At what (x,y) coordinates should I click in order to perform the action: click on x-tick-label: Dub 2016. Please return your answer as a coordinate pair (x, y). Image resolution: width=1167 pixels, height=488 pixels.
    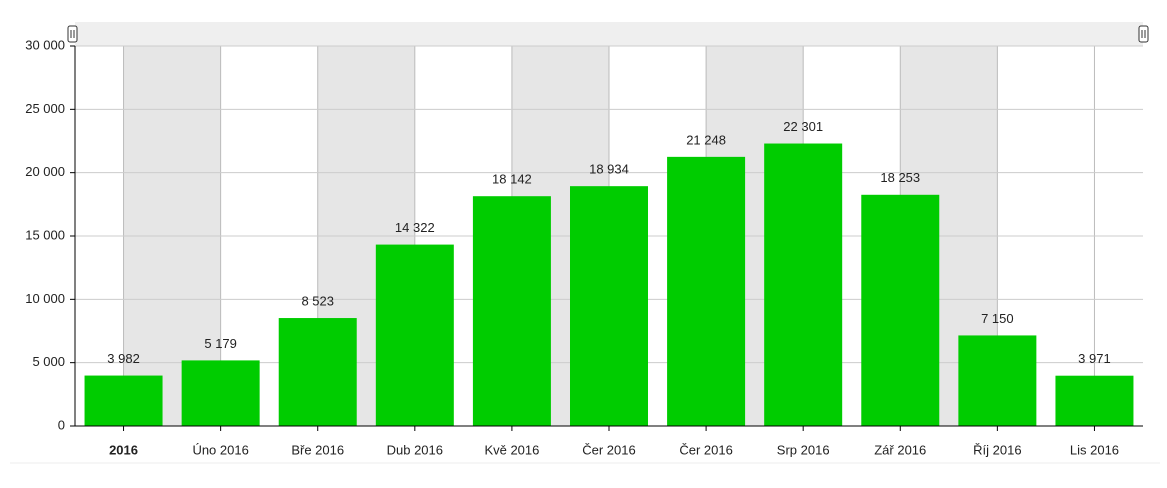
    Looking at the image, I should click on (415, 449).